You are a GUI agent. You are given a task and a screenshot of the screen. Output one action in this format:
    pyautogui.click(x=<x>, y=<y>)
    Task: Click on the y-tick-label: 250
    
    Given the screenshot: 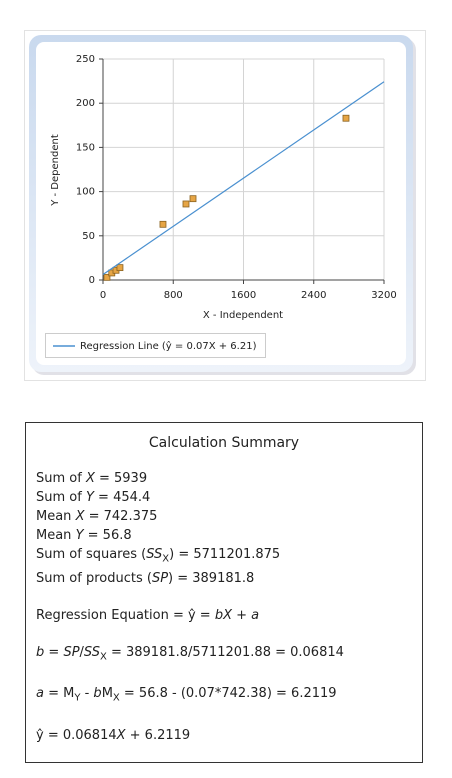 What is the action you would take?
    pyautogui.click(x=85, y=59)
    